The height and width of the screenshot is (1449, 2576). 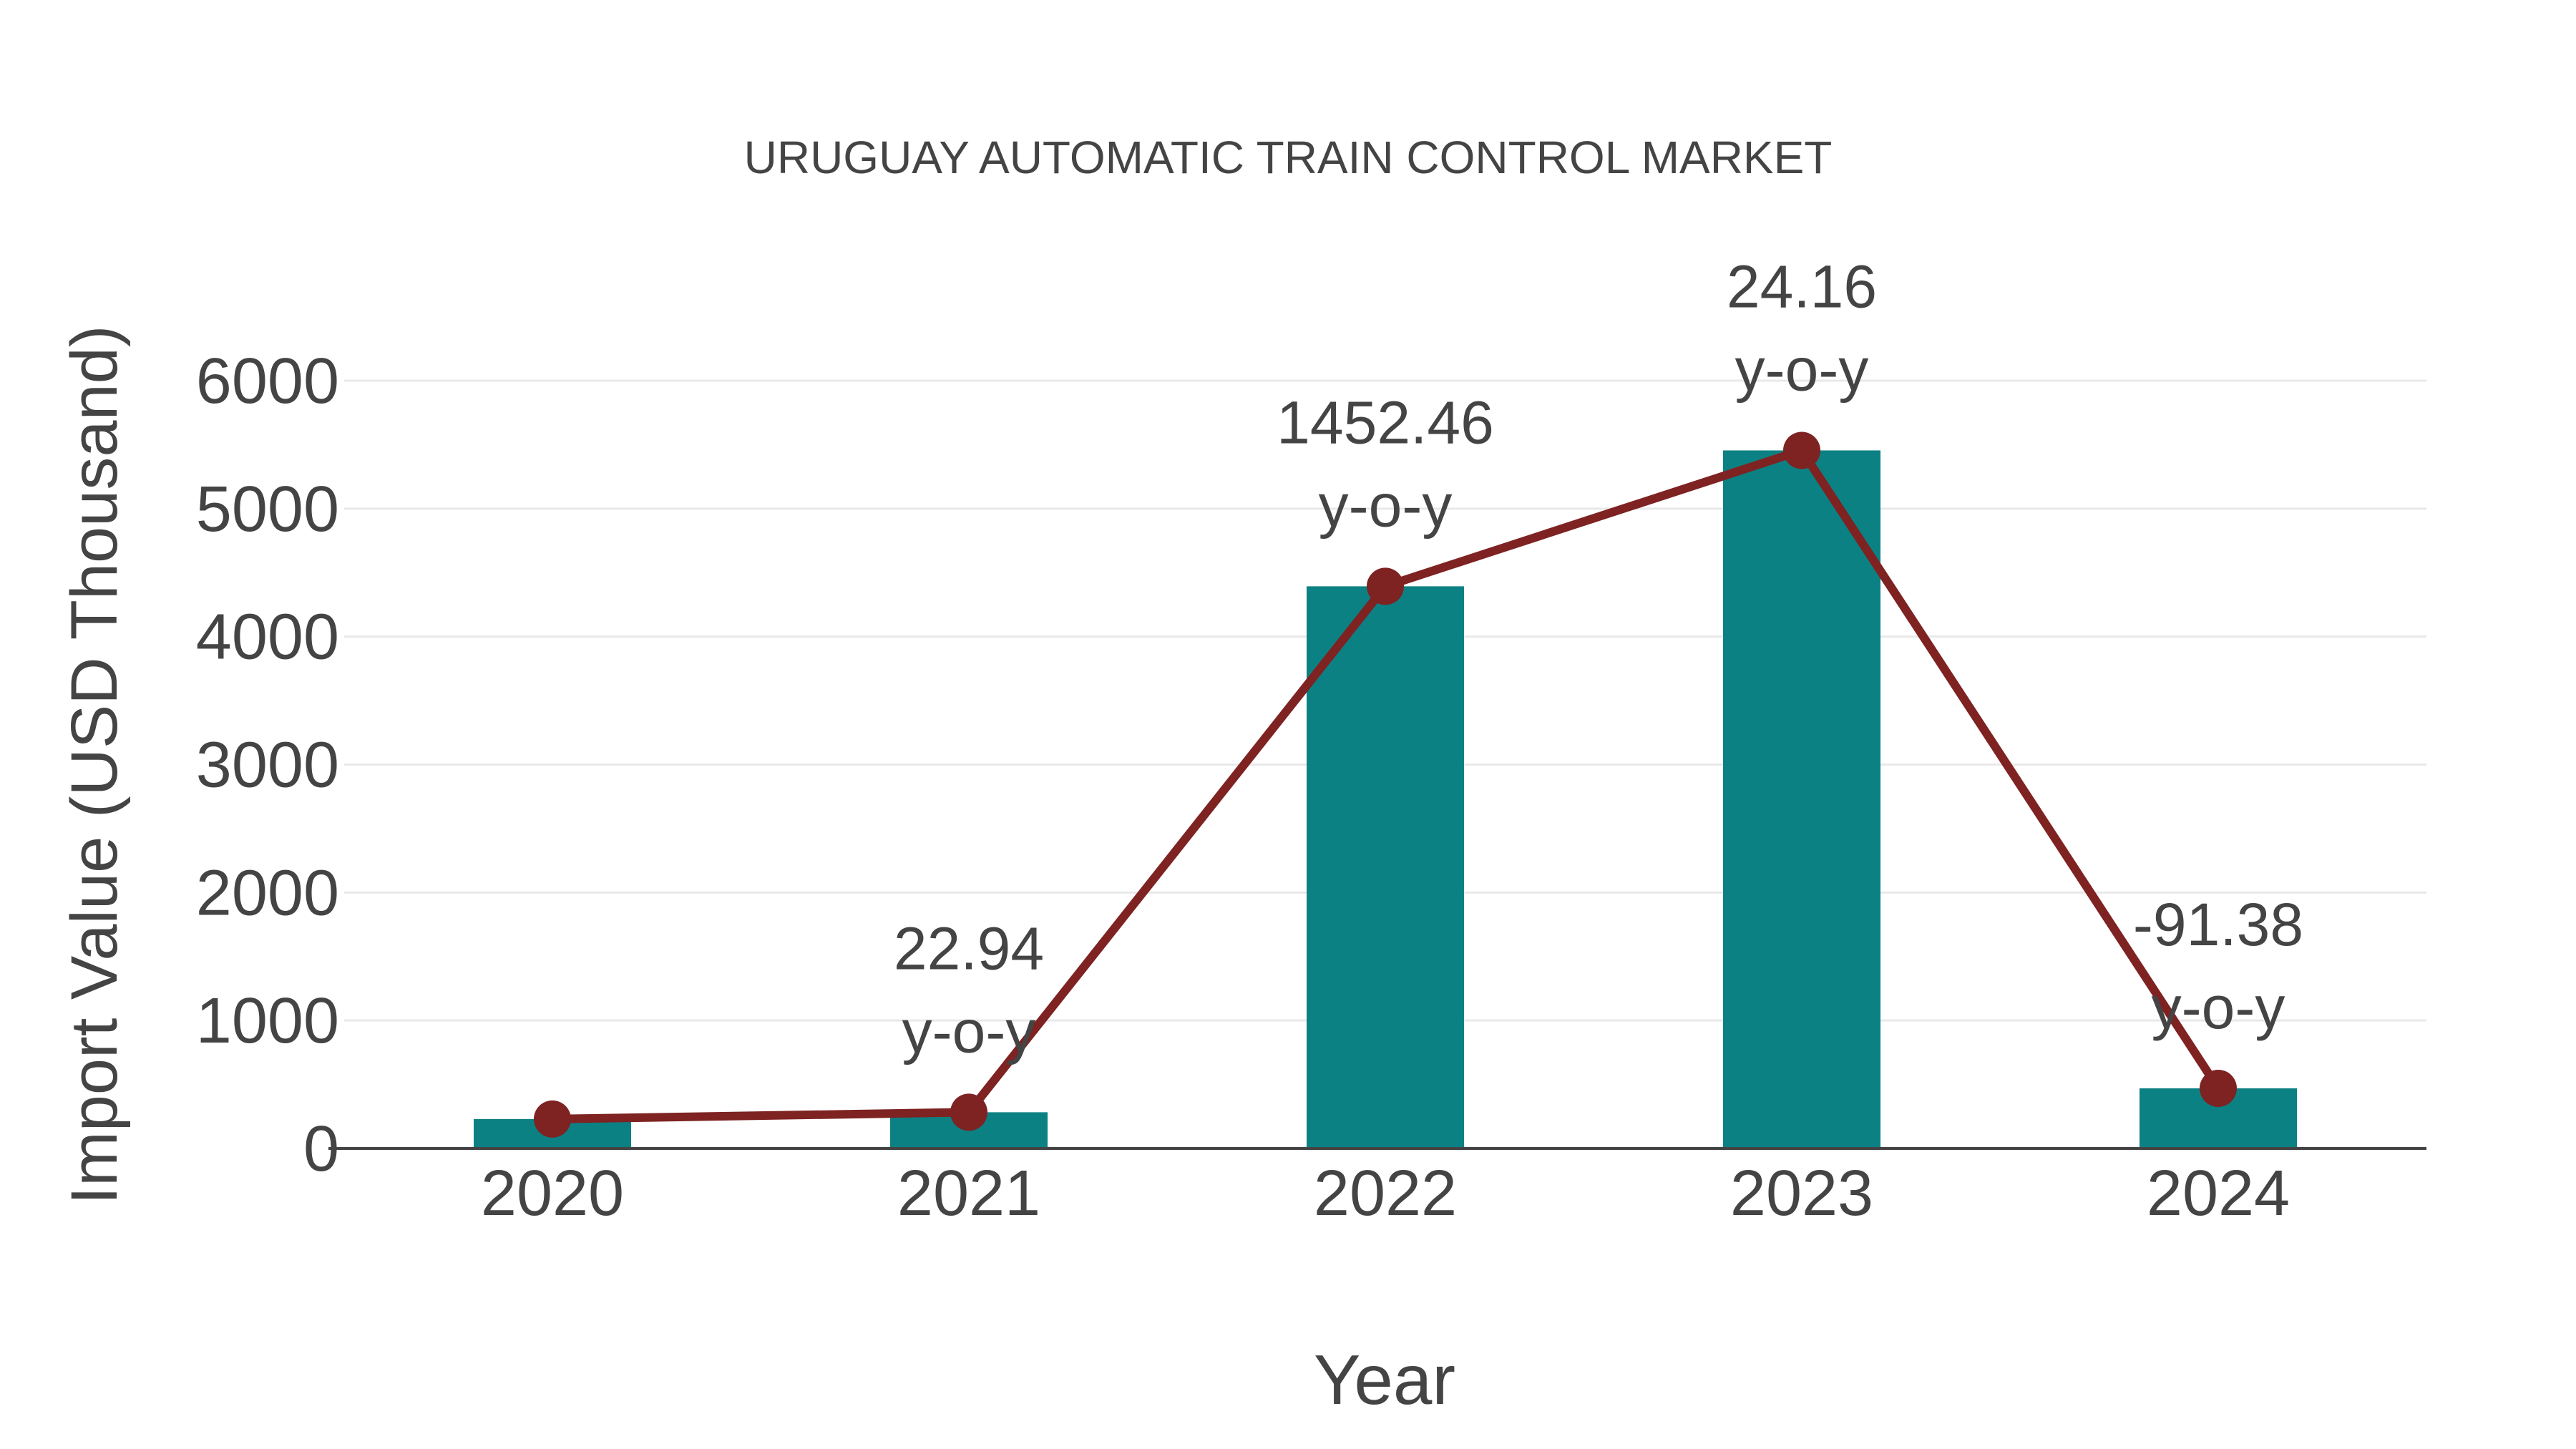 What do you see at coordinates (267, 381) in the screenshot?
I see `y-tick-label-6000: 6000` at bounding box center [267, 381].